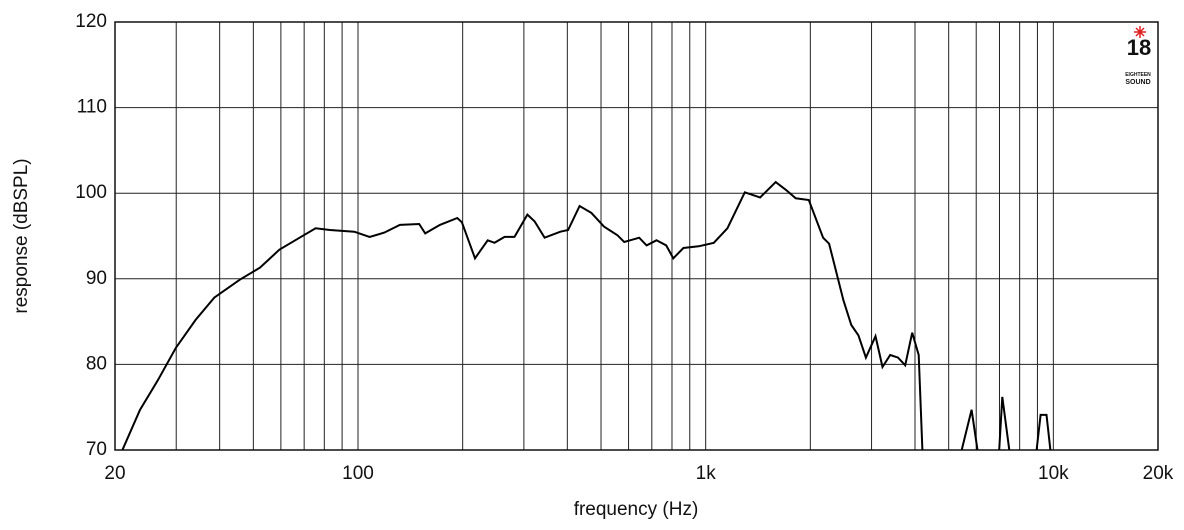 The image size is (1184, 530). I want to click on y-tick-label: 120, so click(91, 21).